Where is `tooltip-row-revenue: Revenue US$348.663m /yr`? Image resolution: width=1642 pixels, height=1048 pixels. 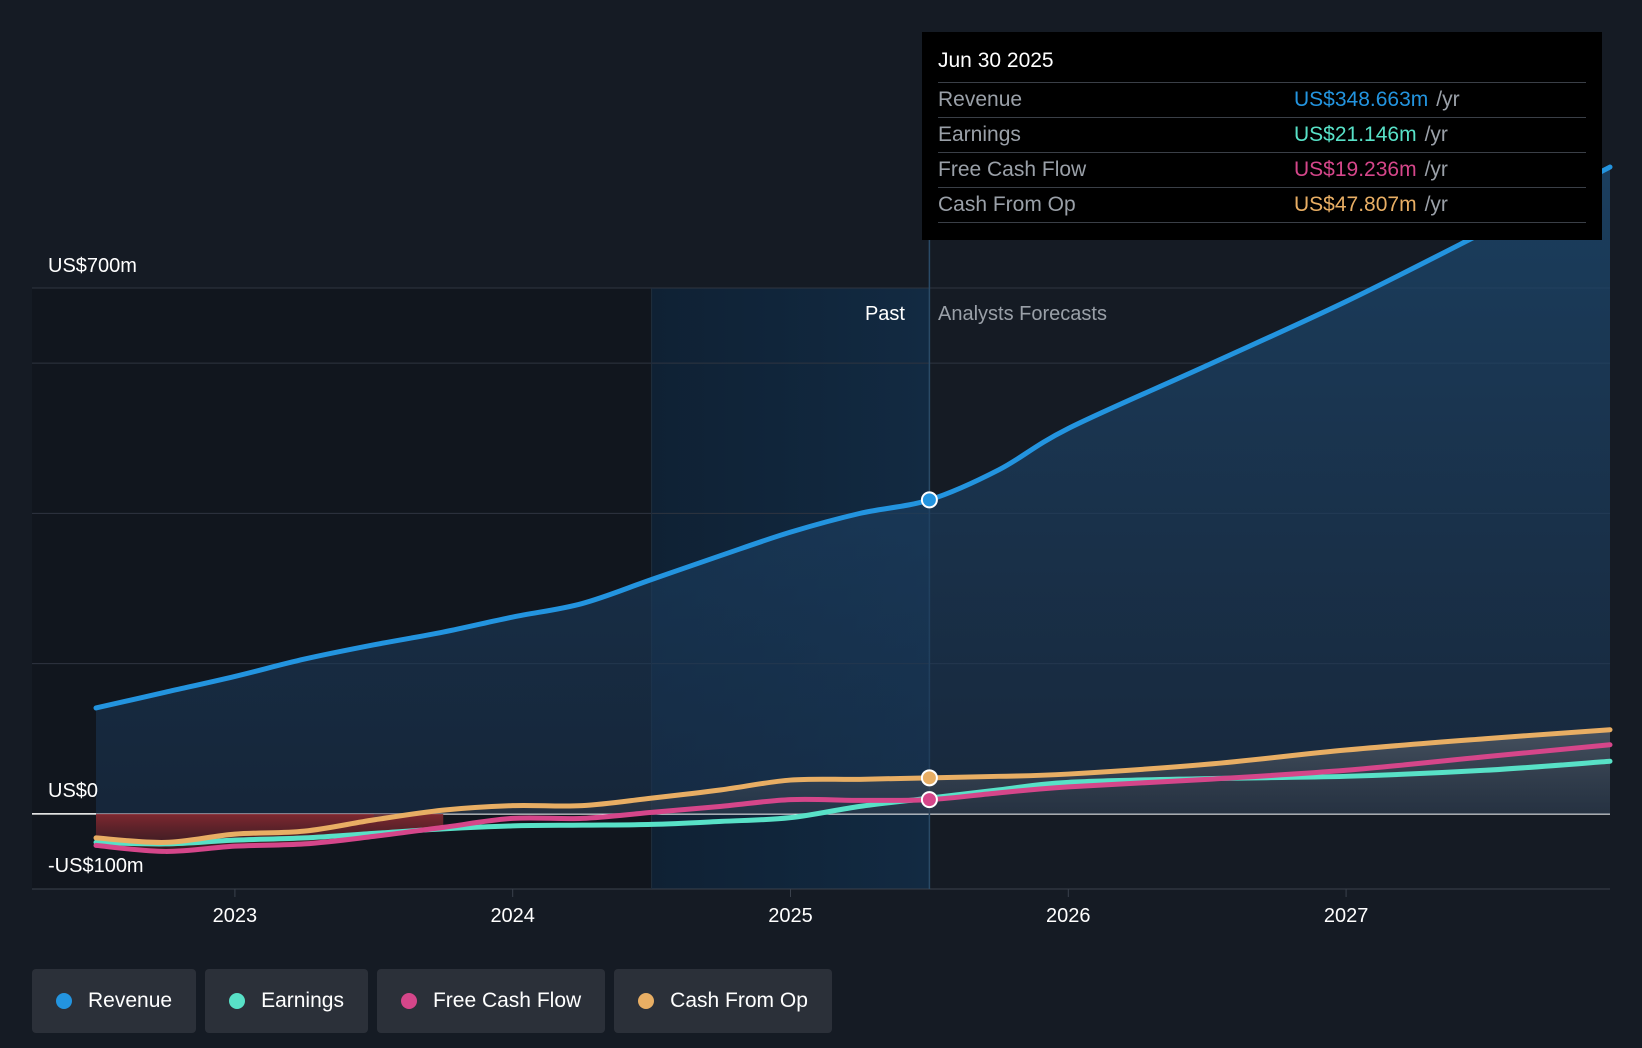 tooltip-row-revenue: Revenue US$348.663m /yr is located at coordinates (1262, 100).